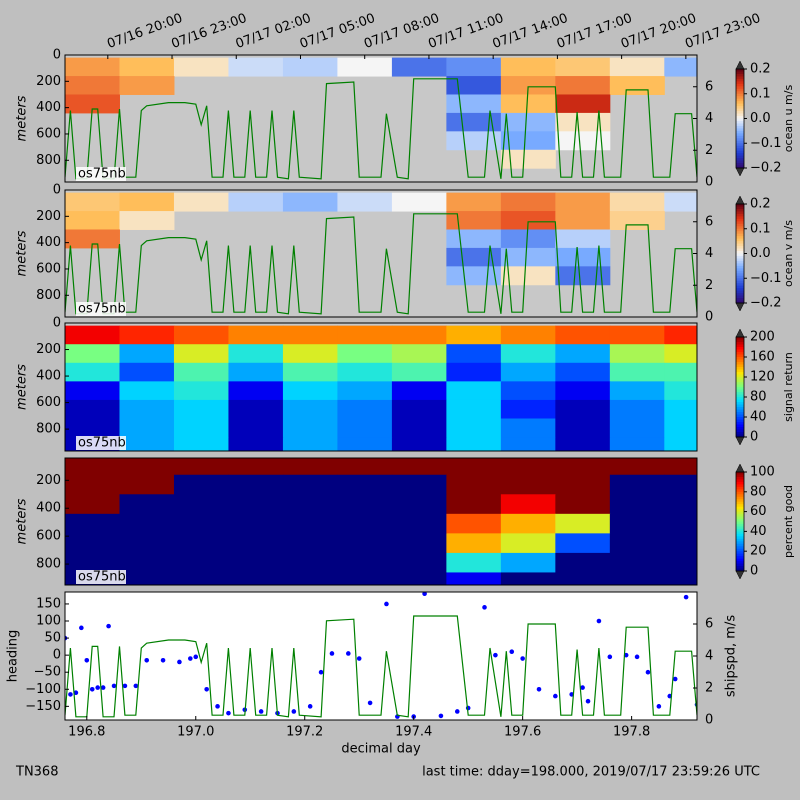 Image resolution: width=800 pixels, height=800 pixels. Describe the element at coordinates (102, 174) in the screenshot. I see `panel-label: os75nb` at that location.